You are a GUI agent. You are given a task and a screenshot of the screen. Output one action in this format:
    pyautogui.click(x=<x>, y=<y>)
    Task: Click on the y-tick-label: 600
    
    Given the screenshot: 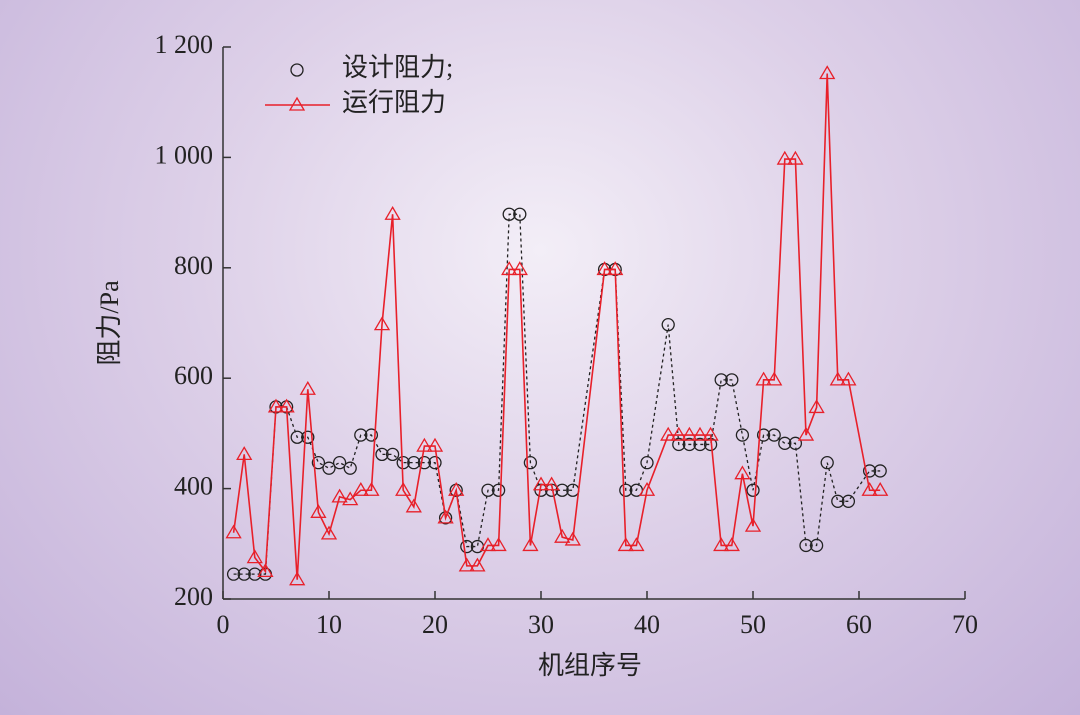 What is the action you would take?
    pyautogui.click(x=193, y=375)
    